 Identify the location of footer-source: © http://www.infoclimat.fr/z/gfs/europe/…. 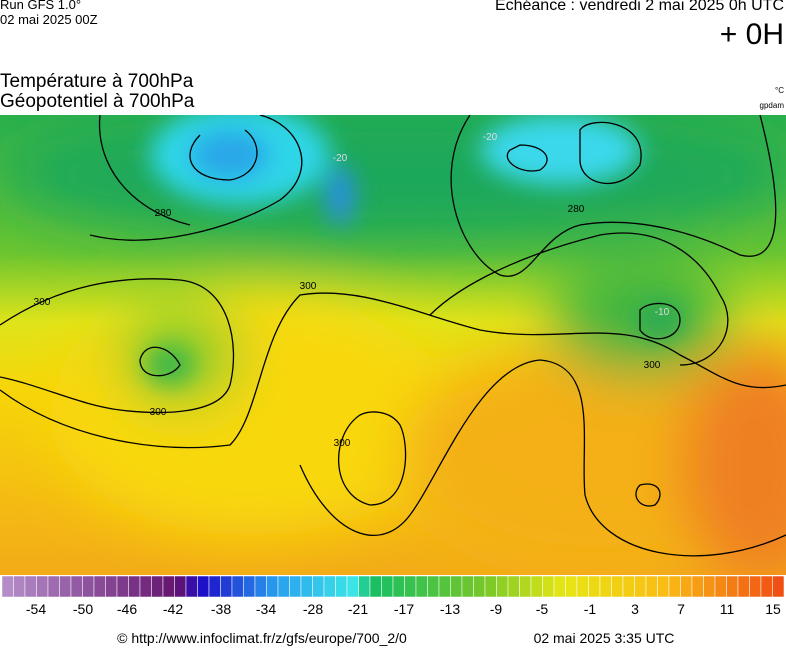
(262, 638).